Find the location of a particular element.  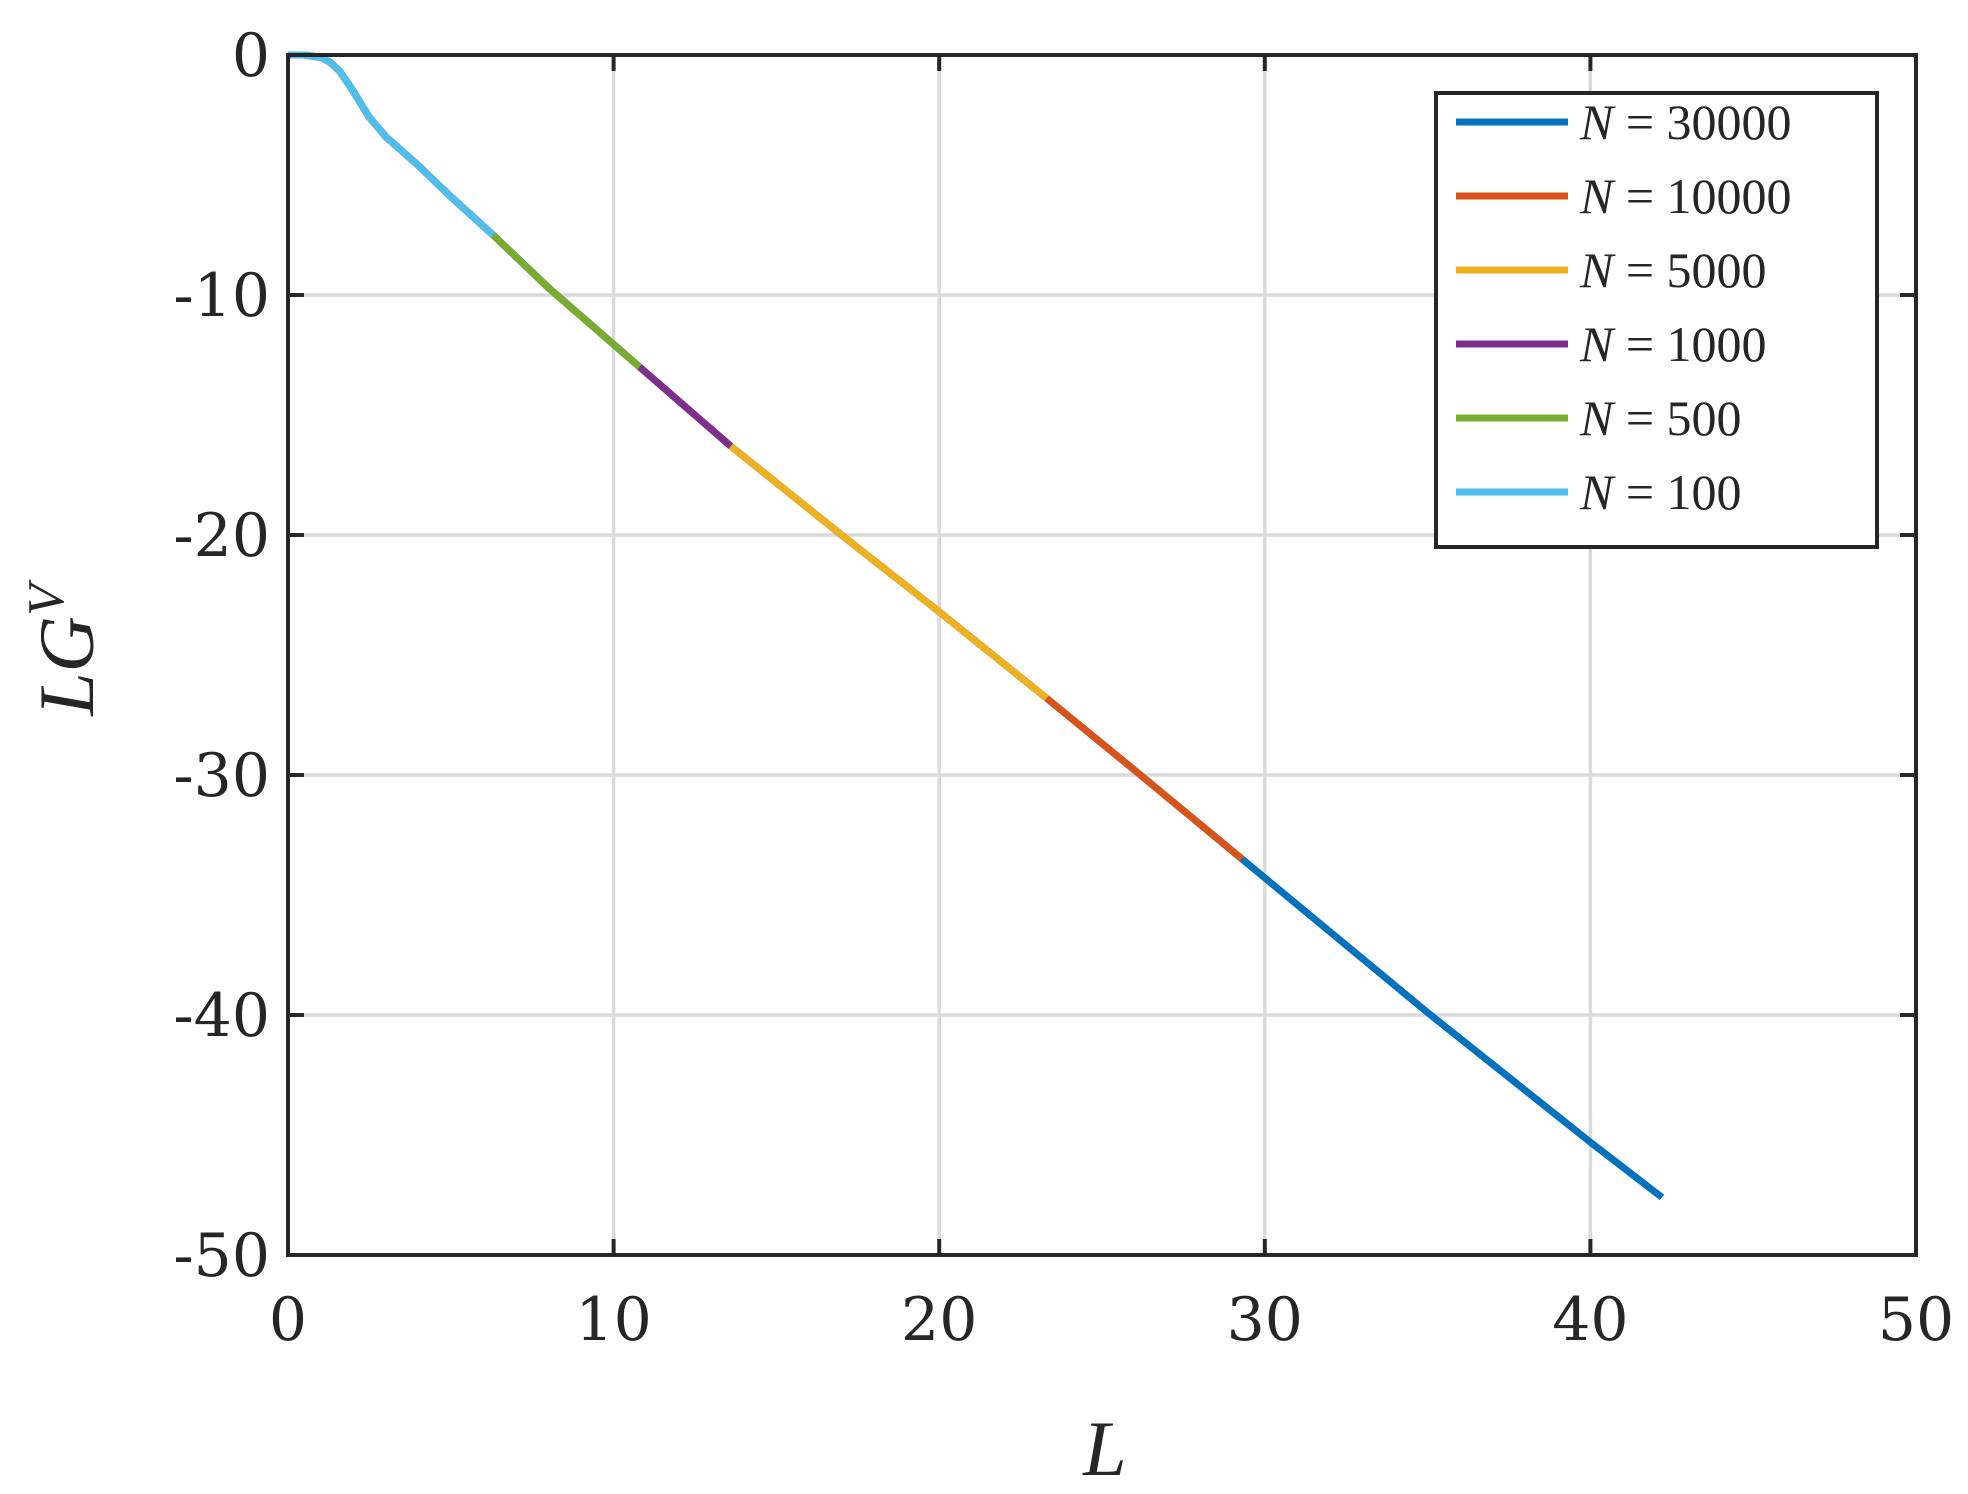

y-tick-label: -30 is located at coordinates (221, 776).